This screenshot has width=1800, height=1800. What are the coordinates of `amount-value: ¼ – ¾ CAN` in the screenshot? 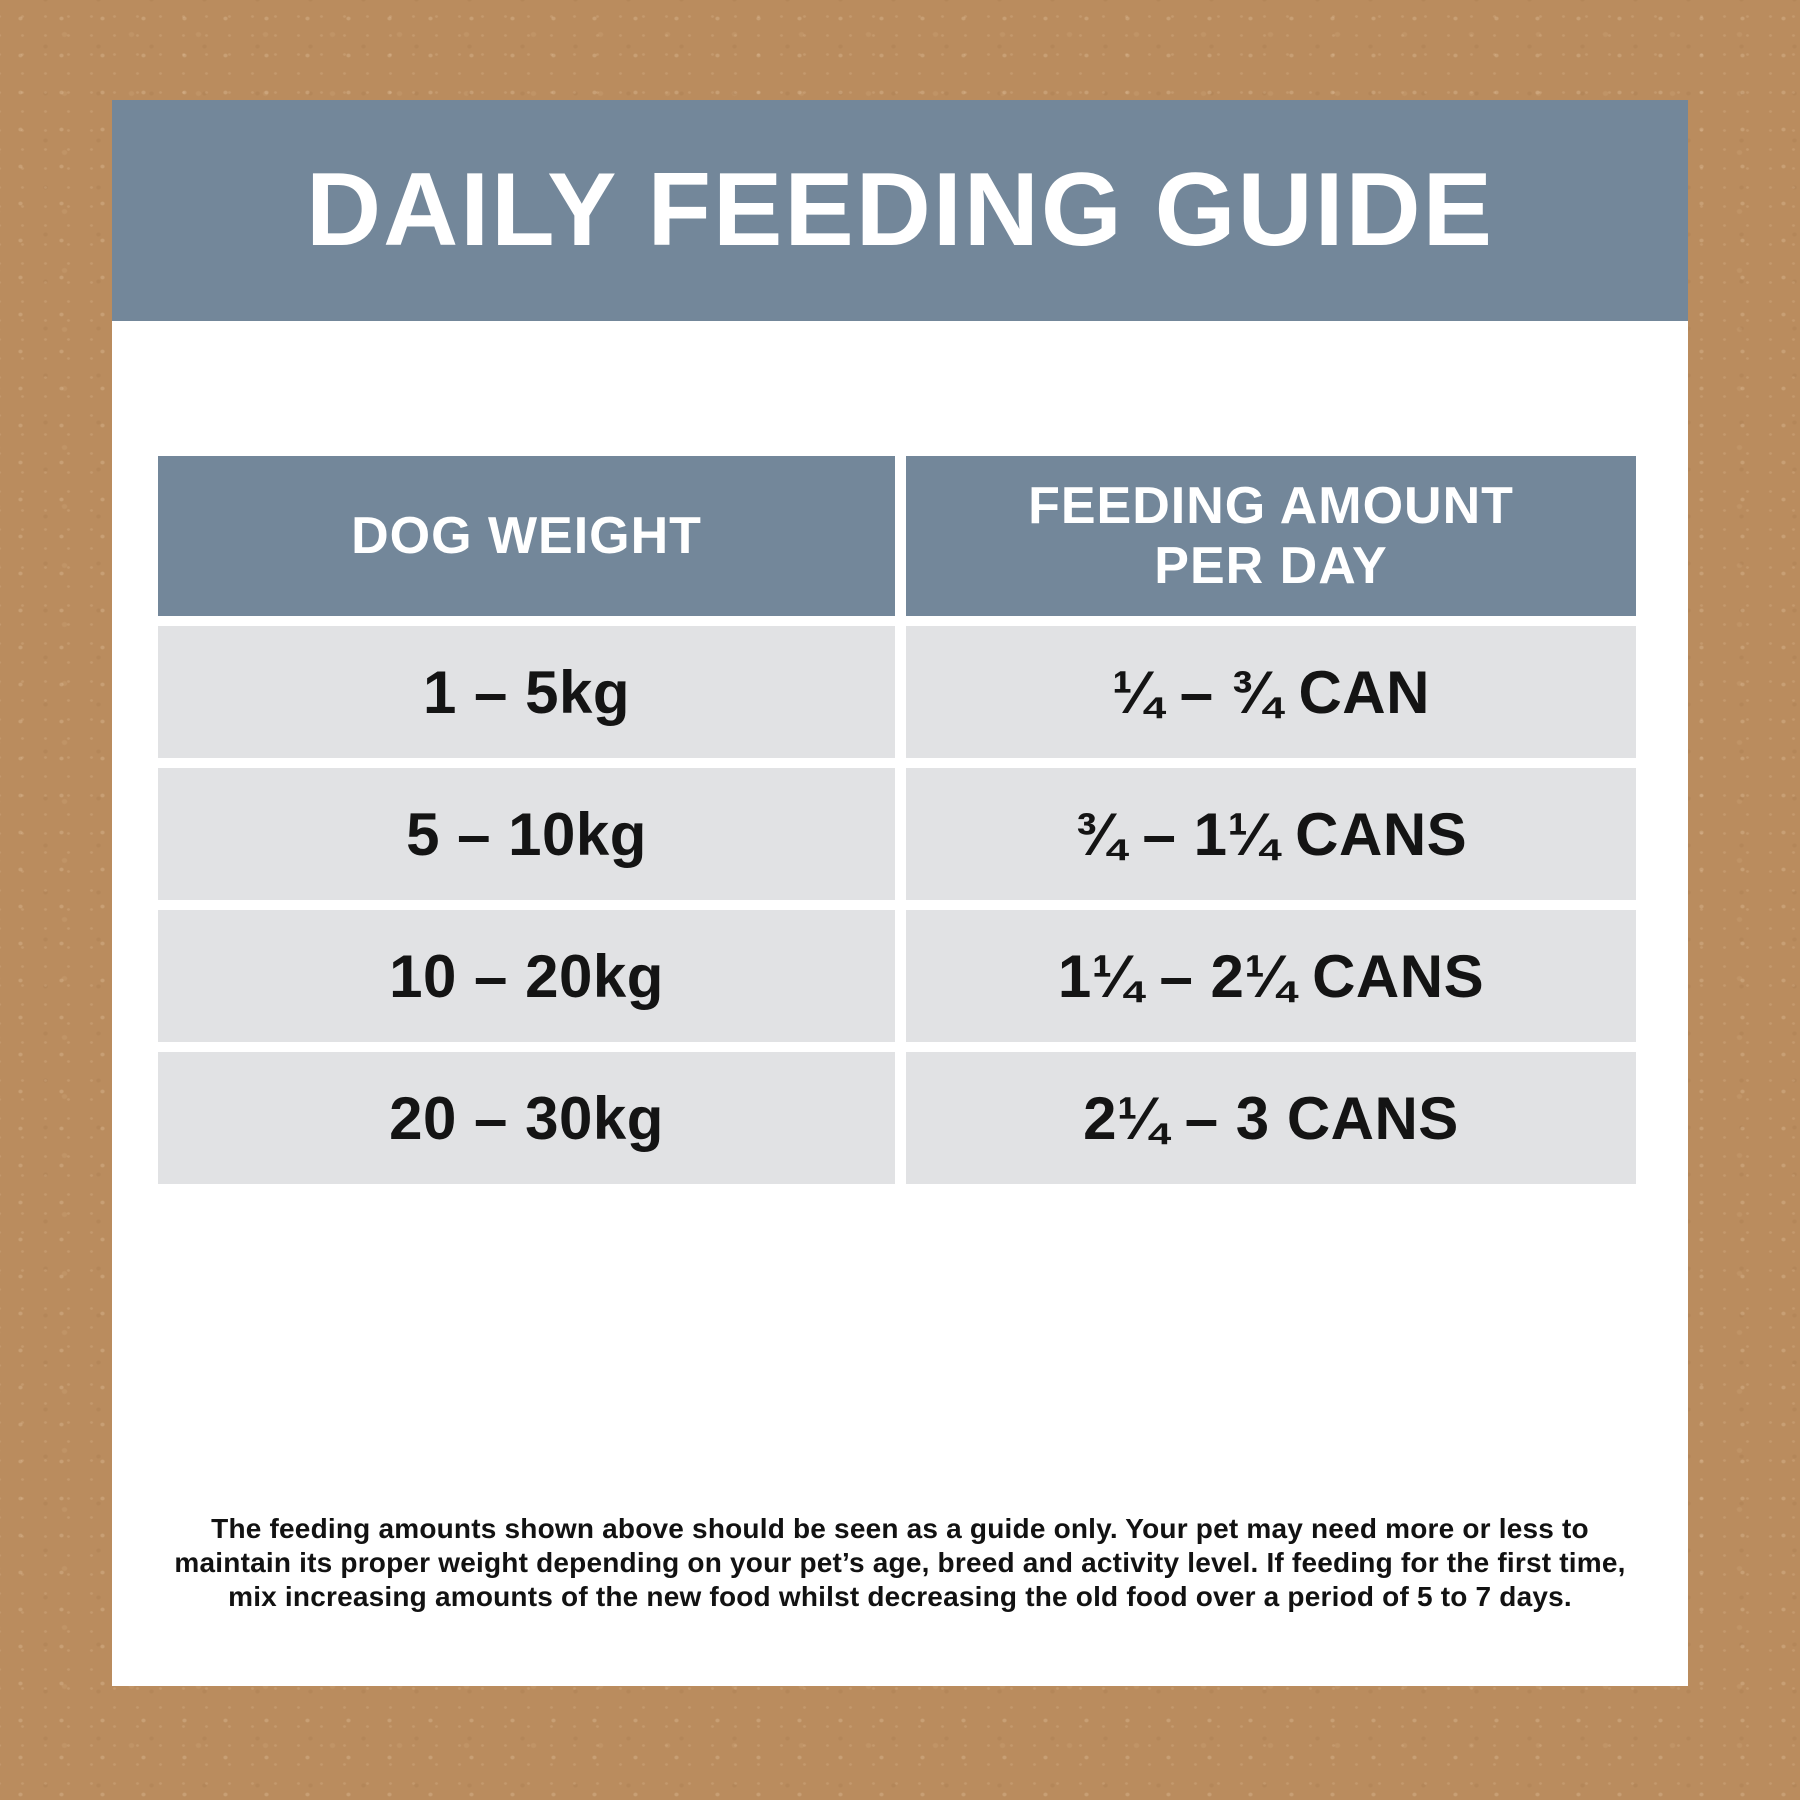 It's located at (1271, 692).